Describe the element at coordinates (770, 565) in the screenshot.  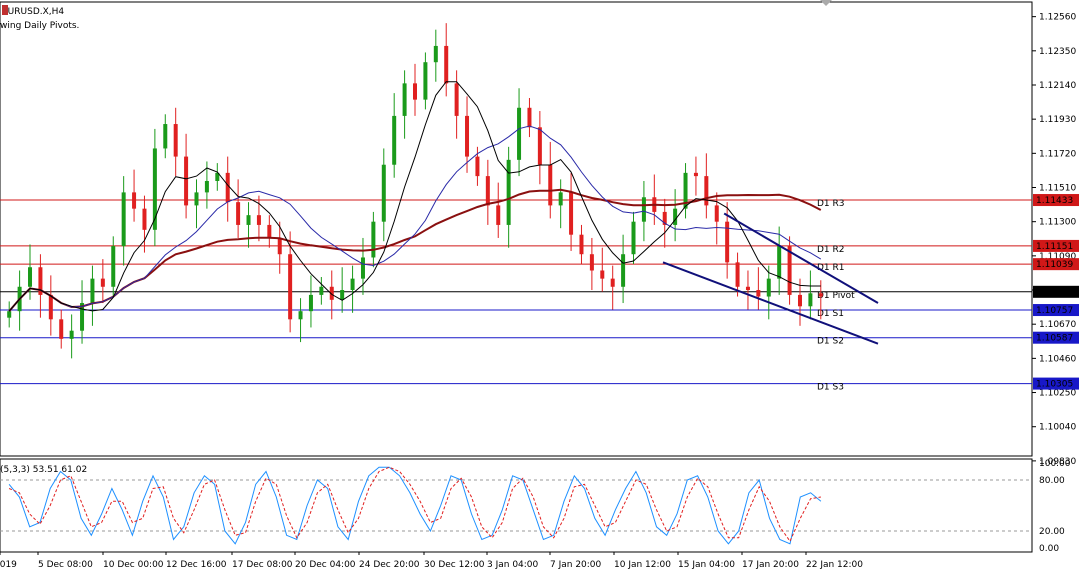
I see `time-tick-label: 17 Jan 20:00` at that location.